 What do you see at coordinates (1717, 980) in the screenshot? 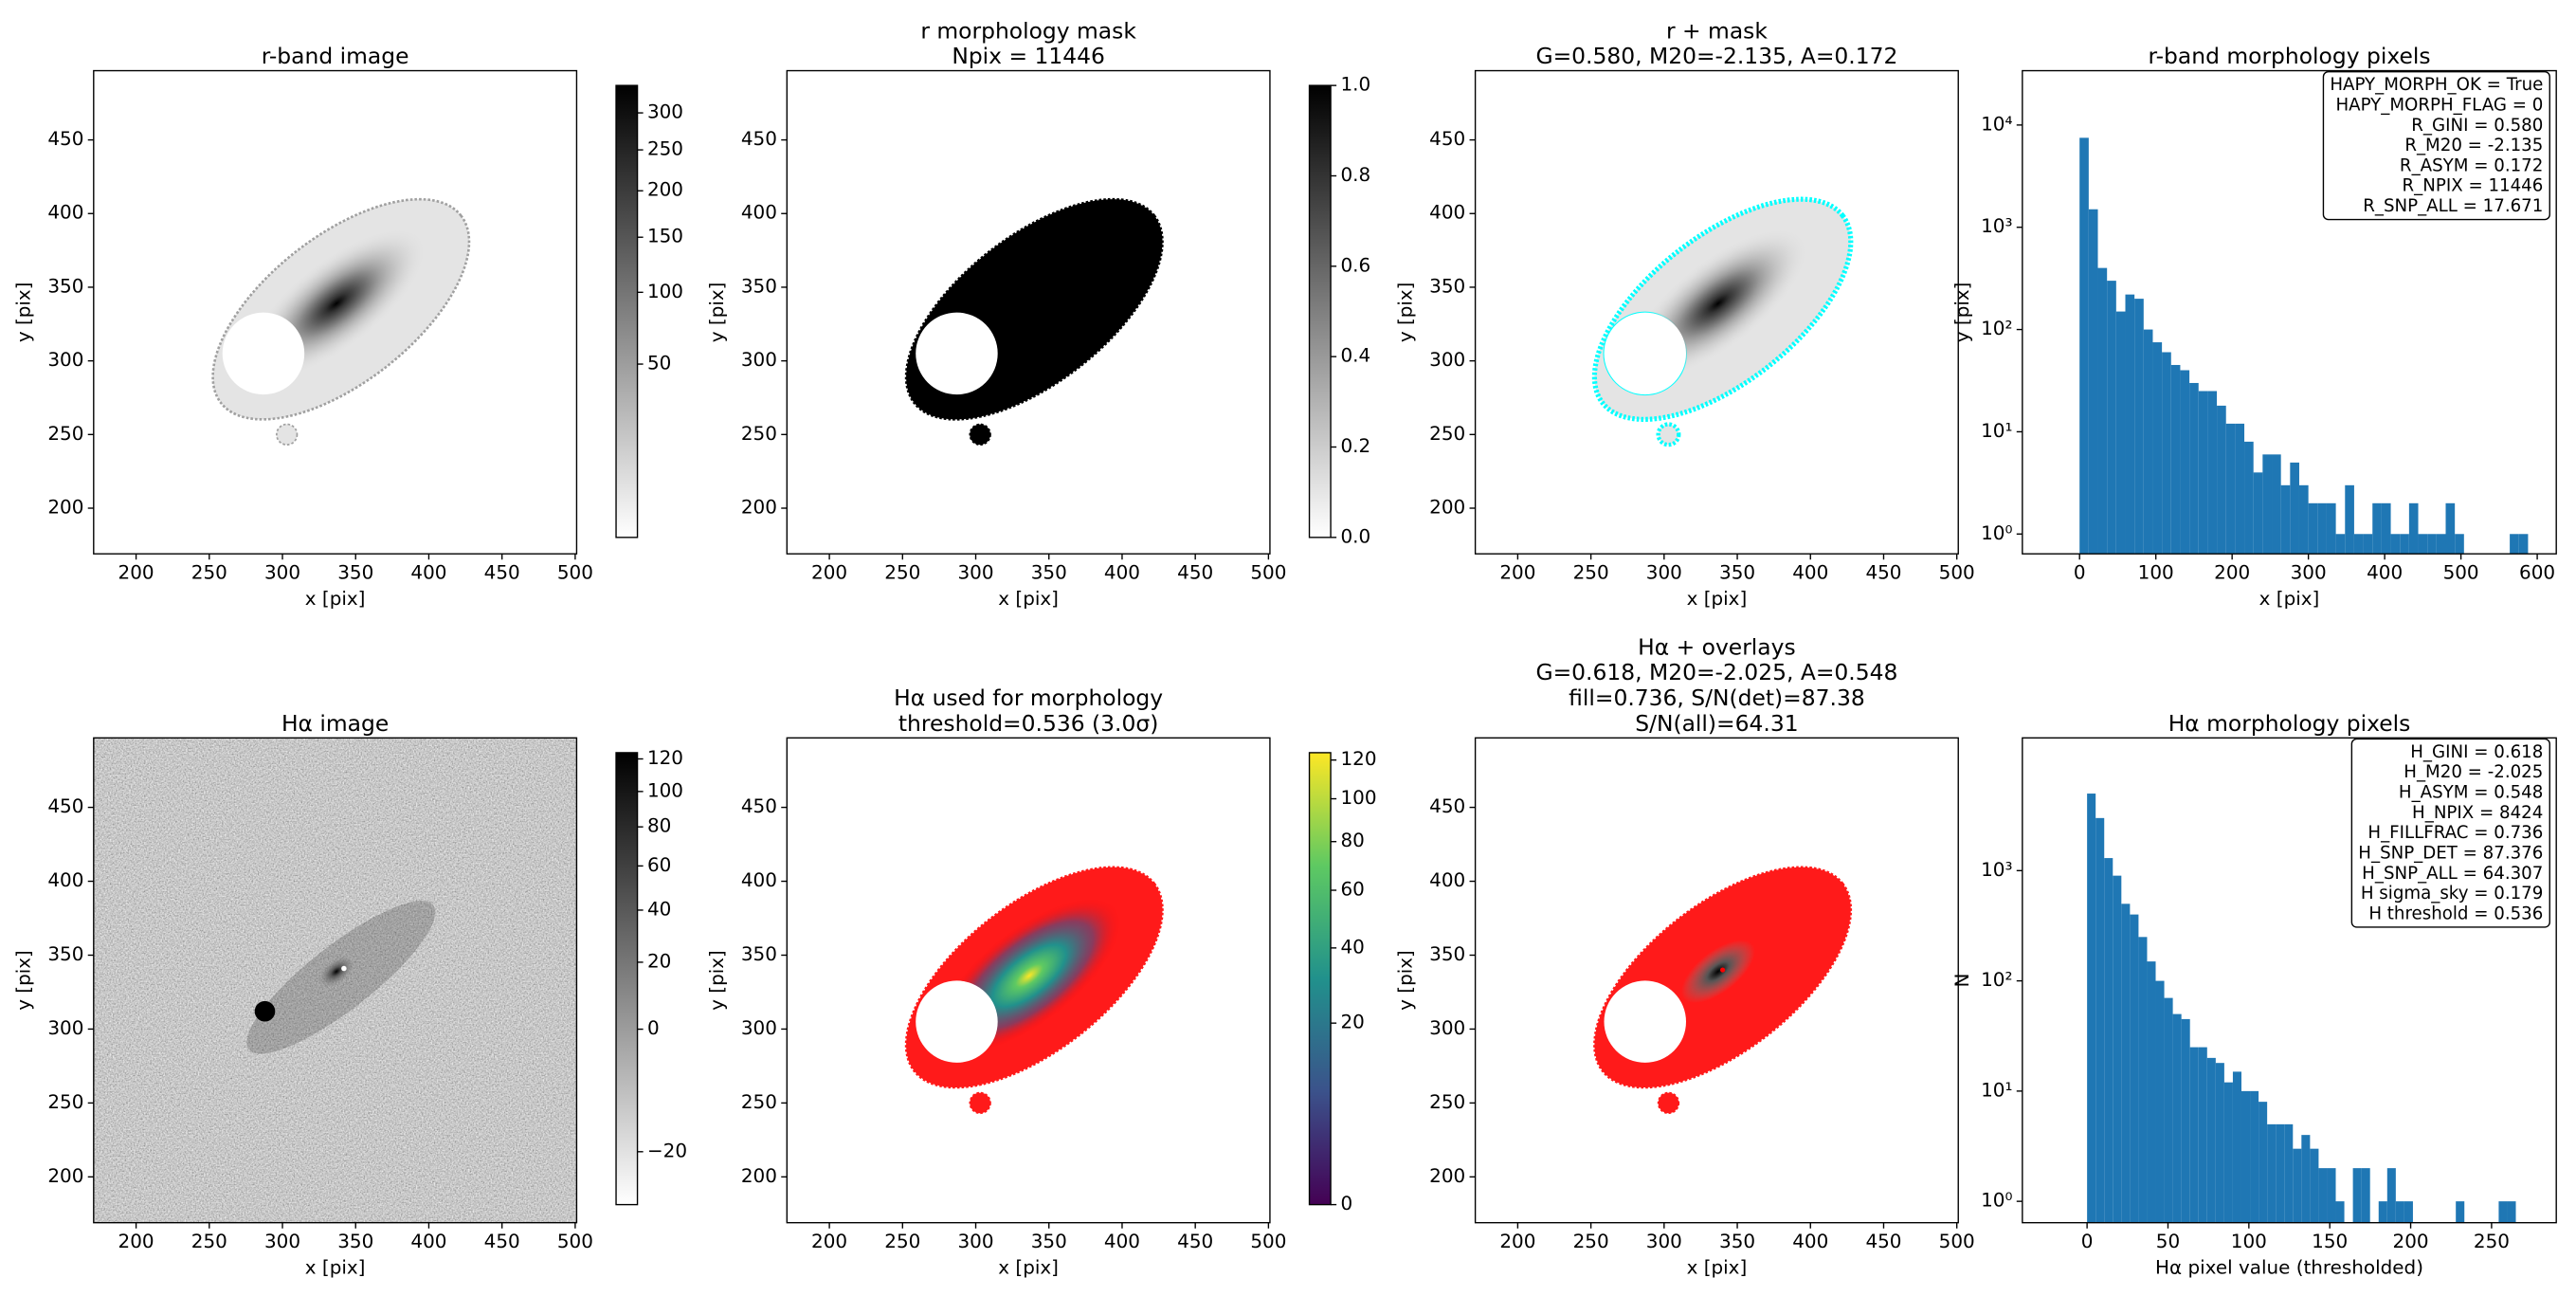
I see `image` at bounding box center [1717, 980].